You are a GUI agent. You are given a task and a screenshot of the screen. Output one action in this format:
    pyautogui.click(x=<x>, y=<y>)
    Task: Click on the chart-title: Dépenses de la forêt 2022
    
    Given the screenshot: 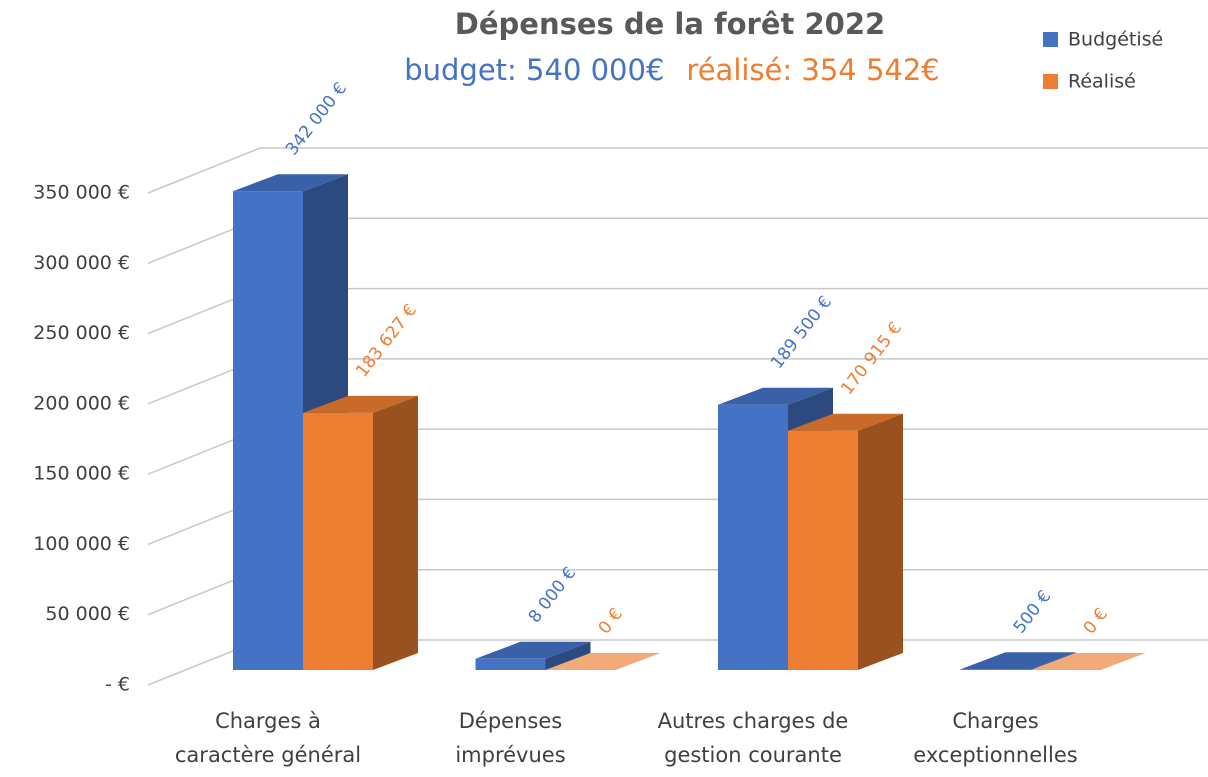 What is the action you would take?
    pyautogui.click(x=670, y=24)
    